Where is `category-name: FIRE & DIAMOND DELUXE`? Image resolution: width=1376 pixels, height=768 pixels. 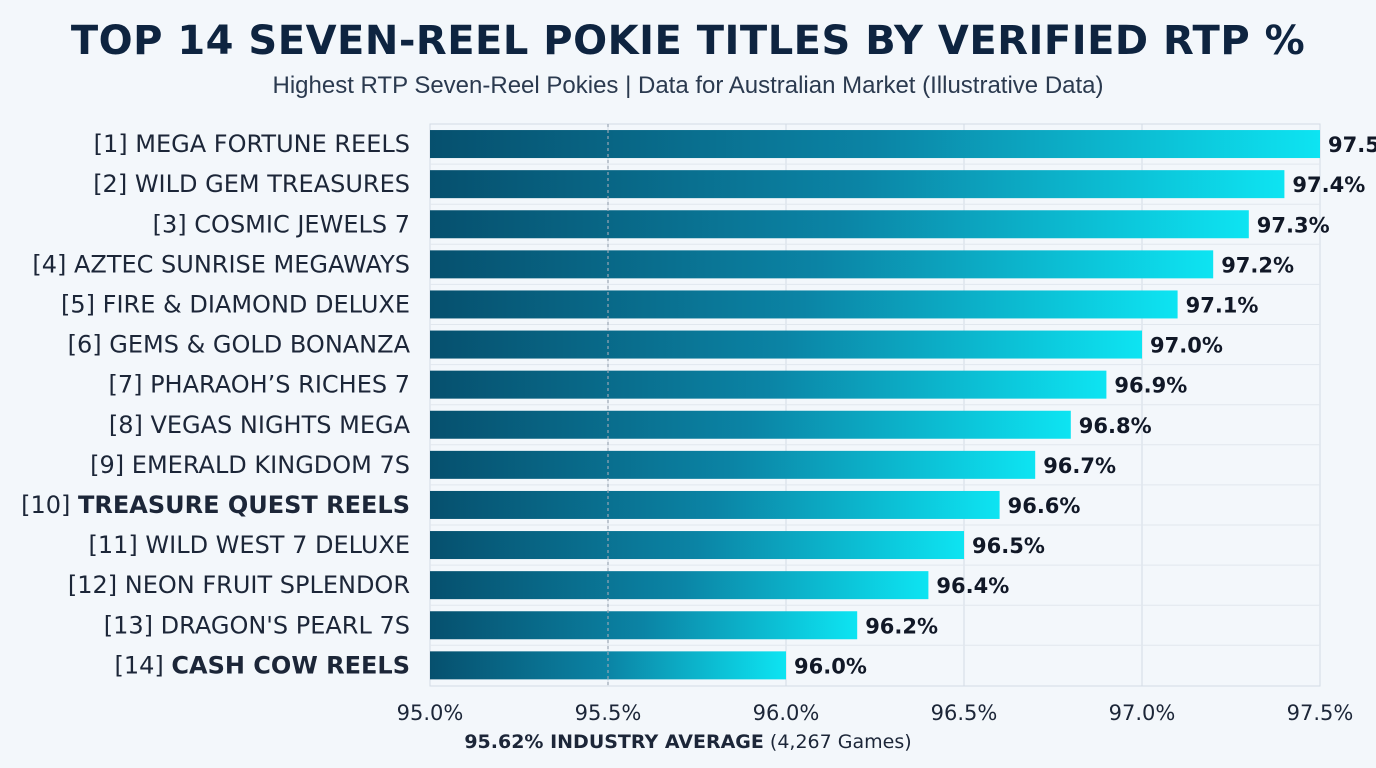 category-name: FIRE & DIAMOND DELUXE is located at coordinates (256, 304).